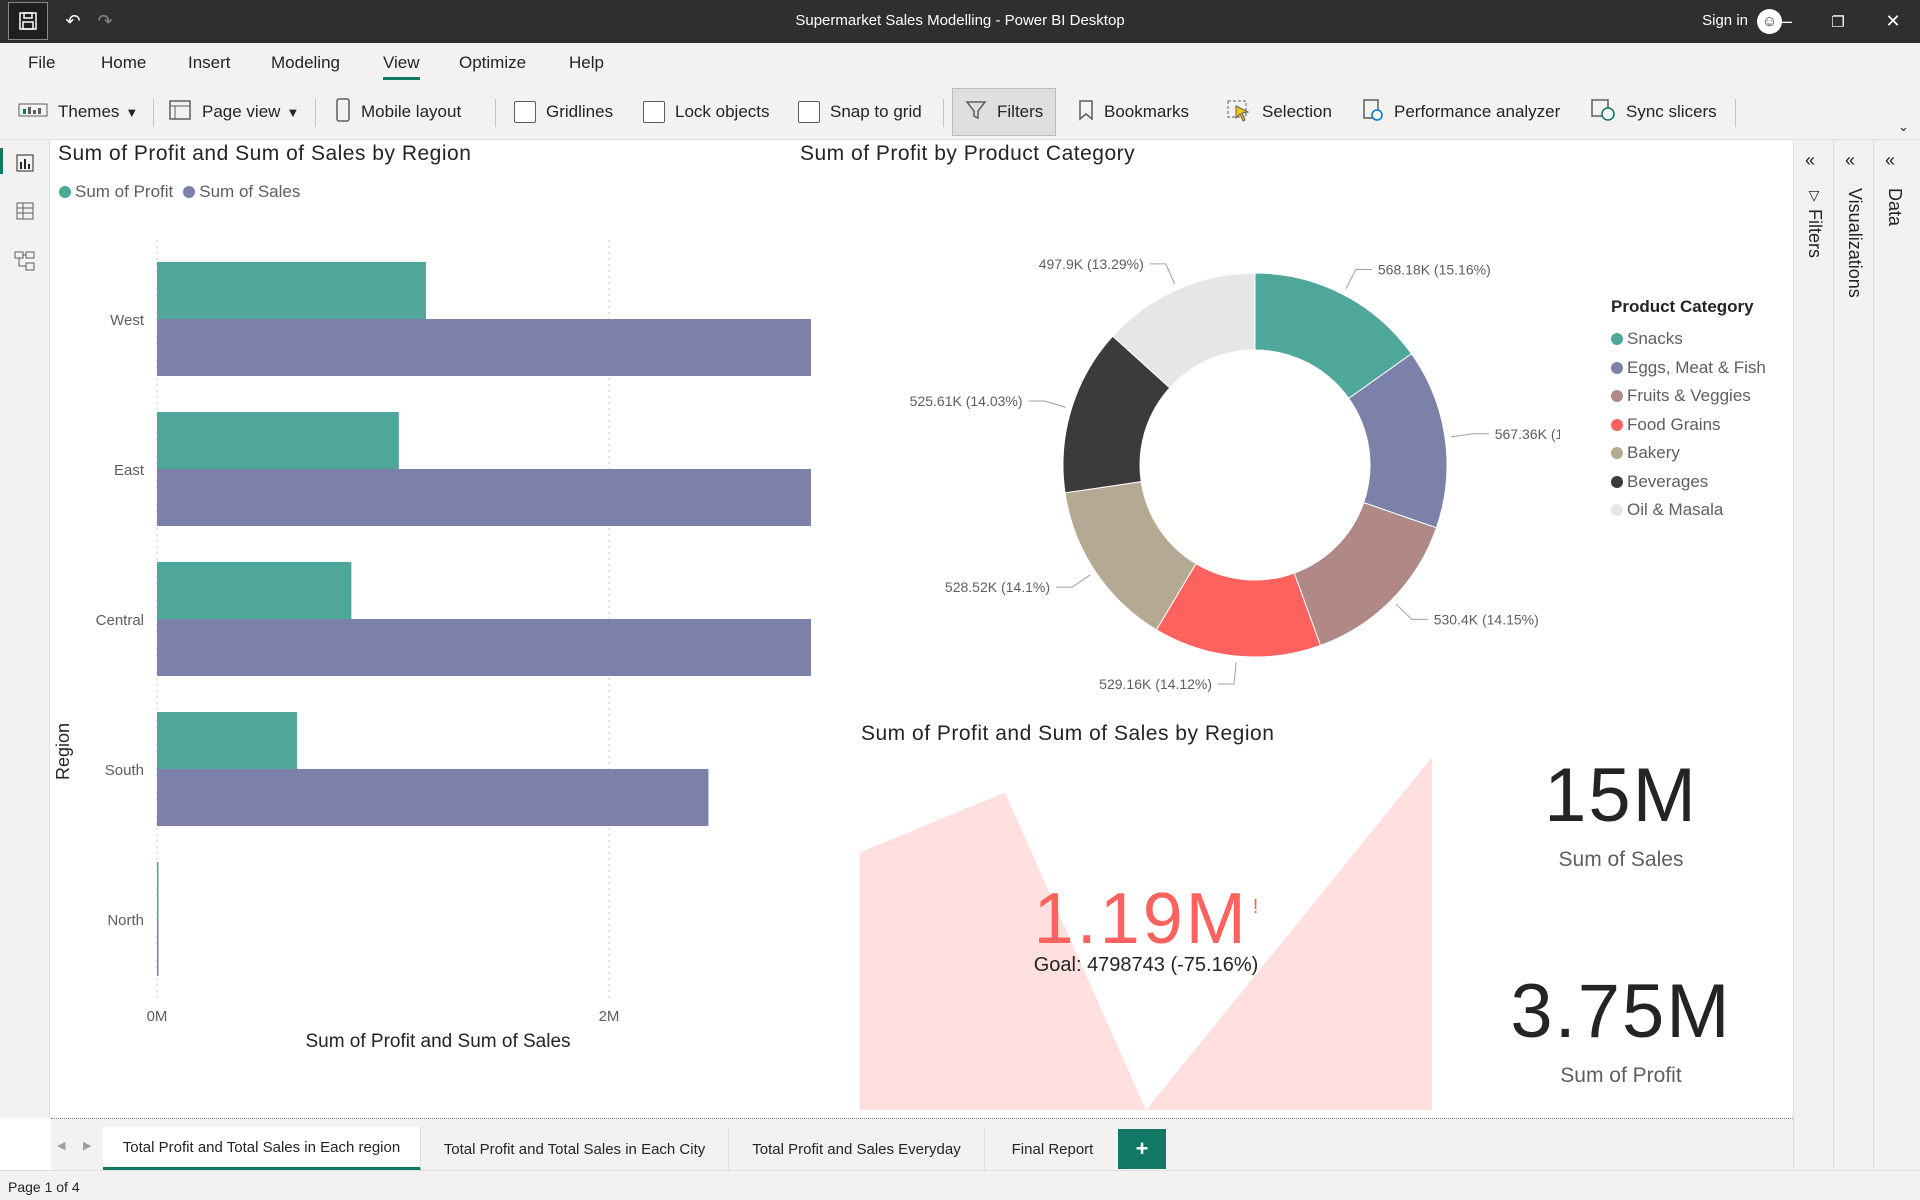 The image size is (1920, 1200). I want to click on tab-page-3: Total Profit and Sales Everyday, so click(857, 1149).